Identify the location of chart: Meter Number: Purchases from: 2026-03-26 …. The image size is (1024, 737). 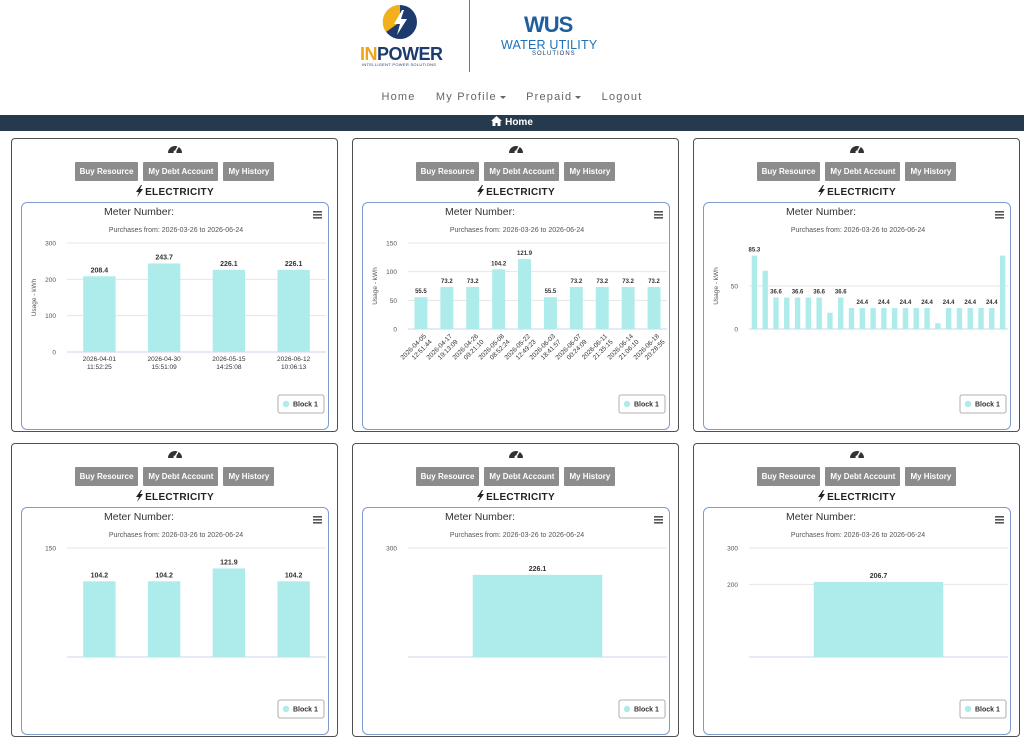
(867, 615).